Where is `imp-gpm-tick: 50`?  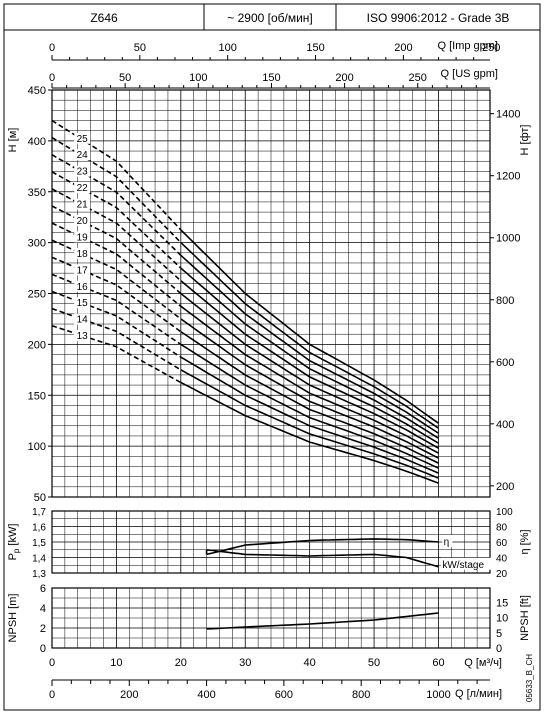 imp-gpm-tick: 50 is located at coordinates (140, 48).